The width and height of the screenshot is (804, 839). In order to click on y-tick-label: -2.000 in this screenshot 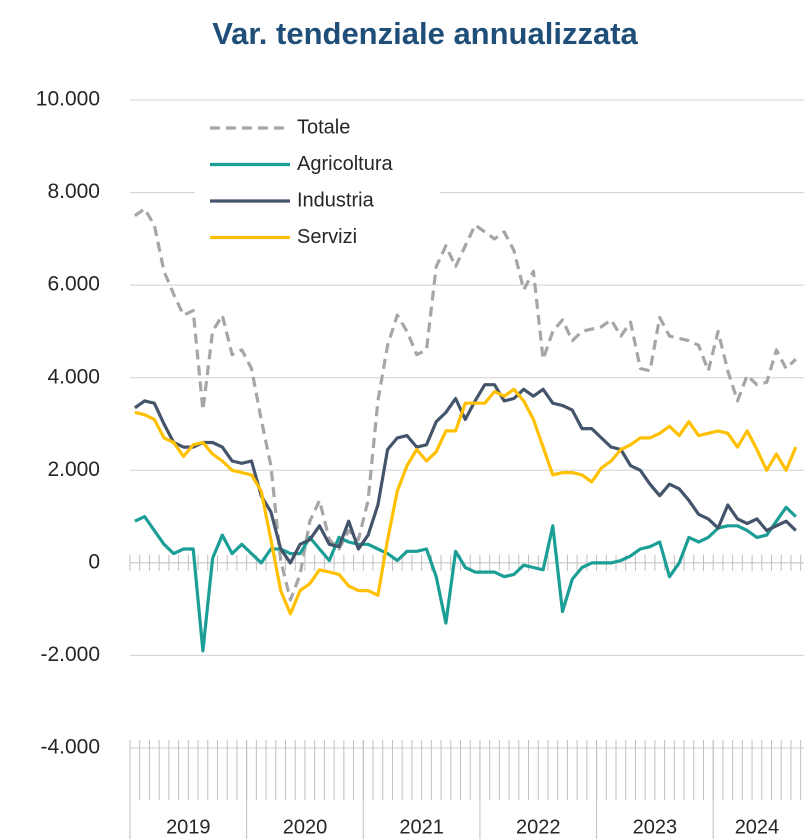, I will do `click(70, 654)`.